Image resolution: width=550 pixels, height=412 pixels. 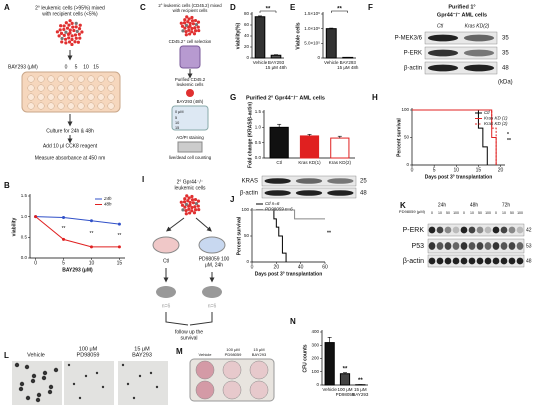 What do you see at coordinates (212, 245) in the screenshot?
I see `dish` at bounding box center [212, 245].